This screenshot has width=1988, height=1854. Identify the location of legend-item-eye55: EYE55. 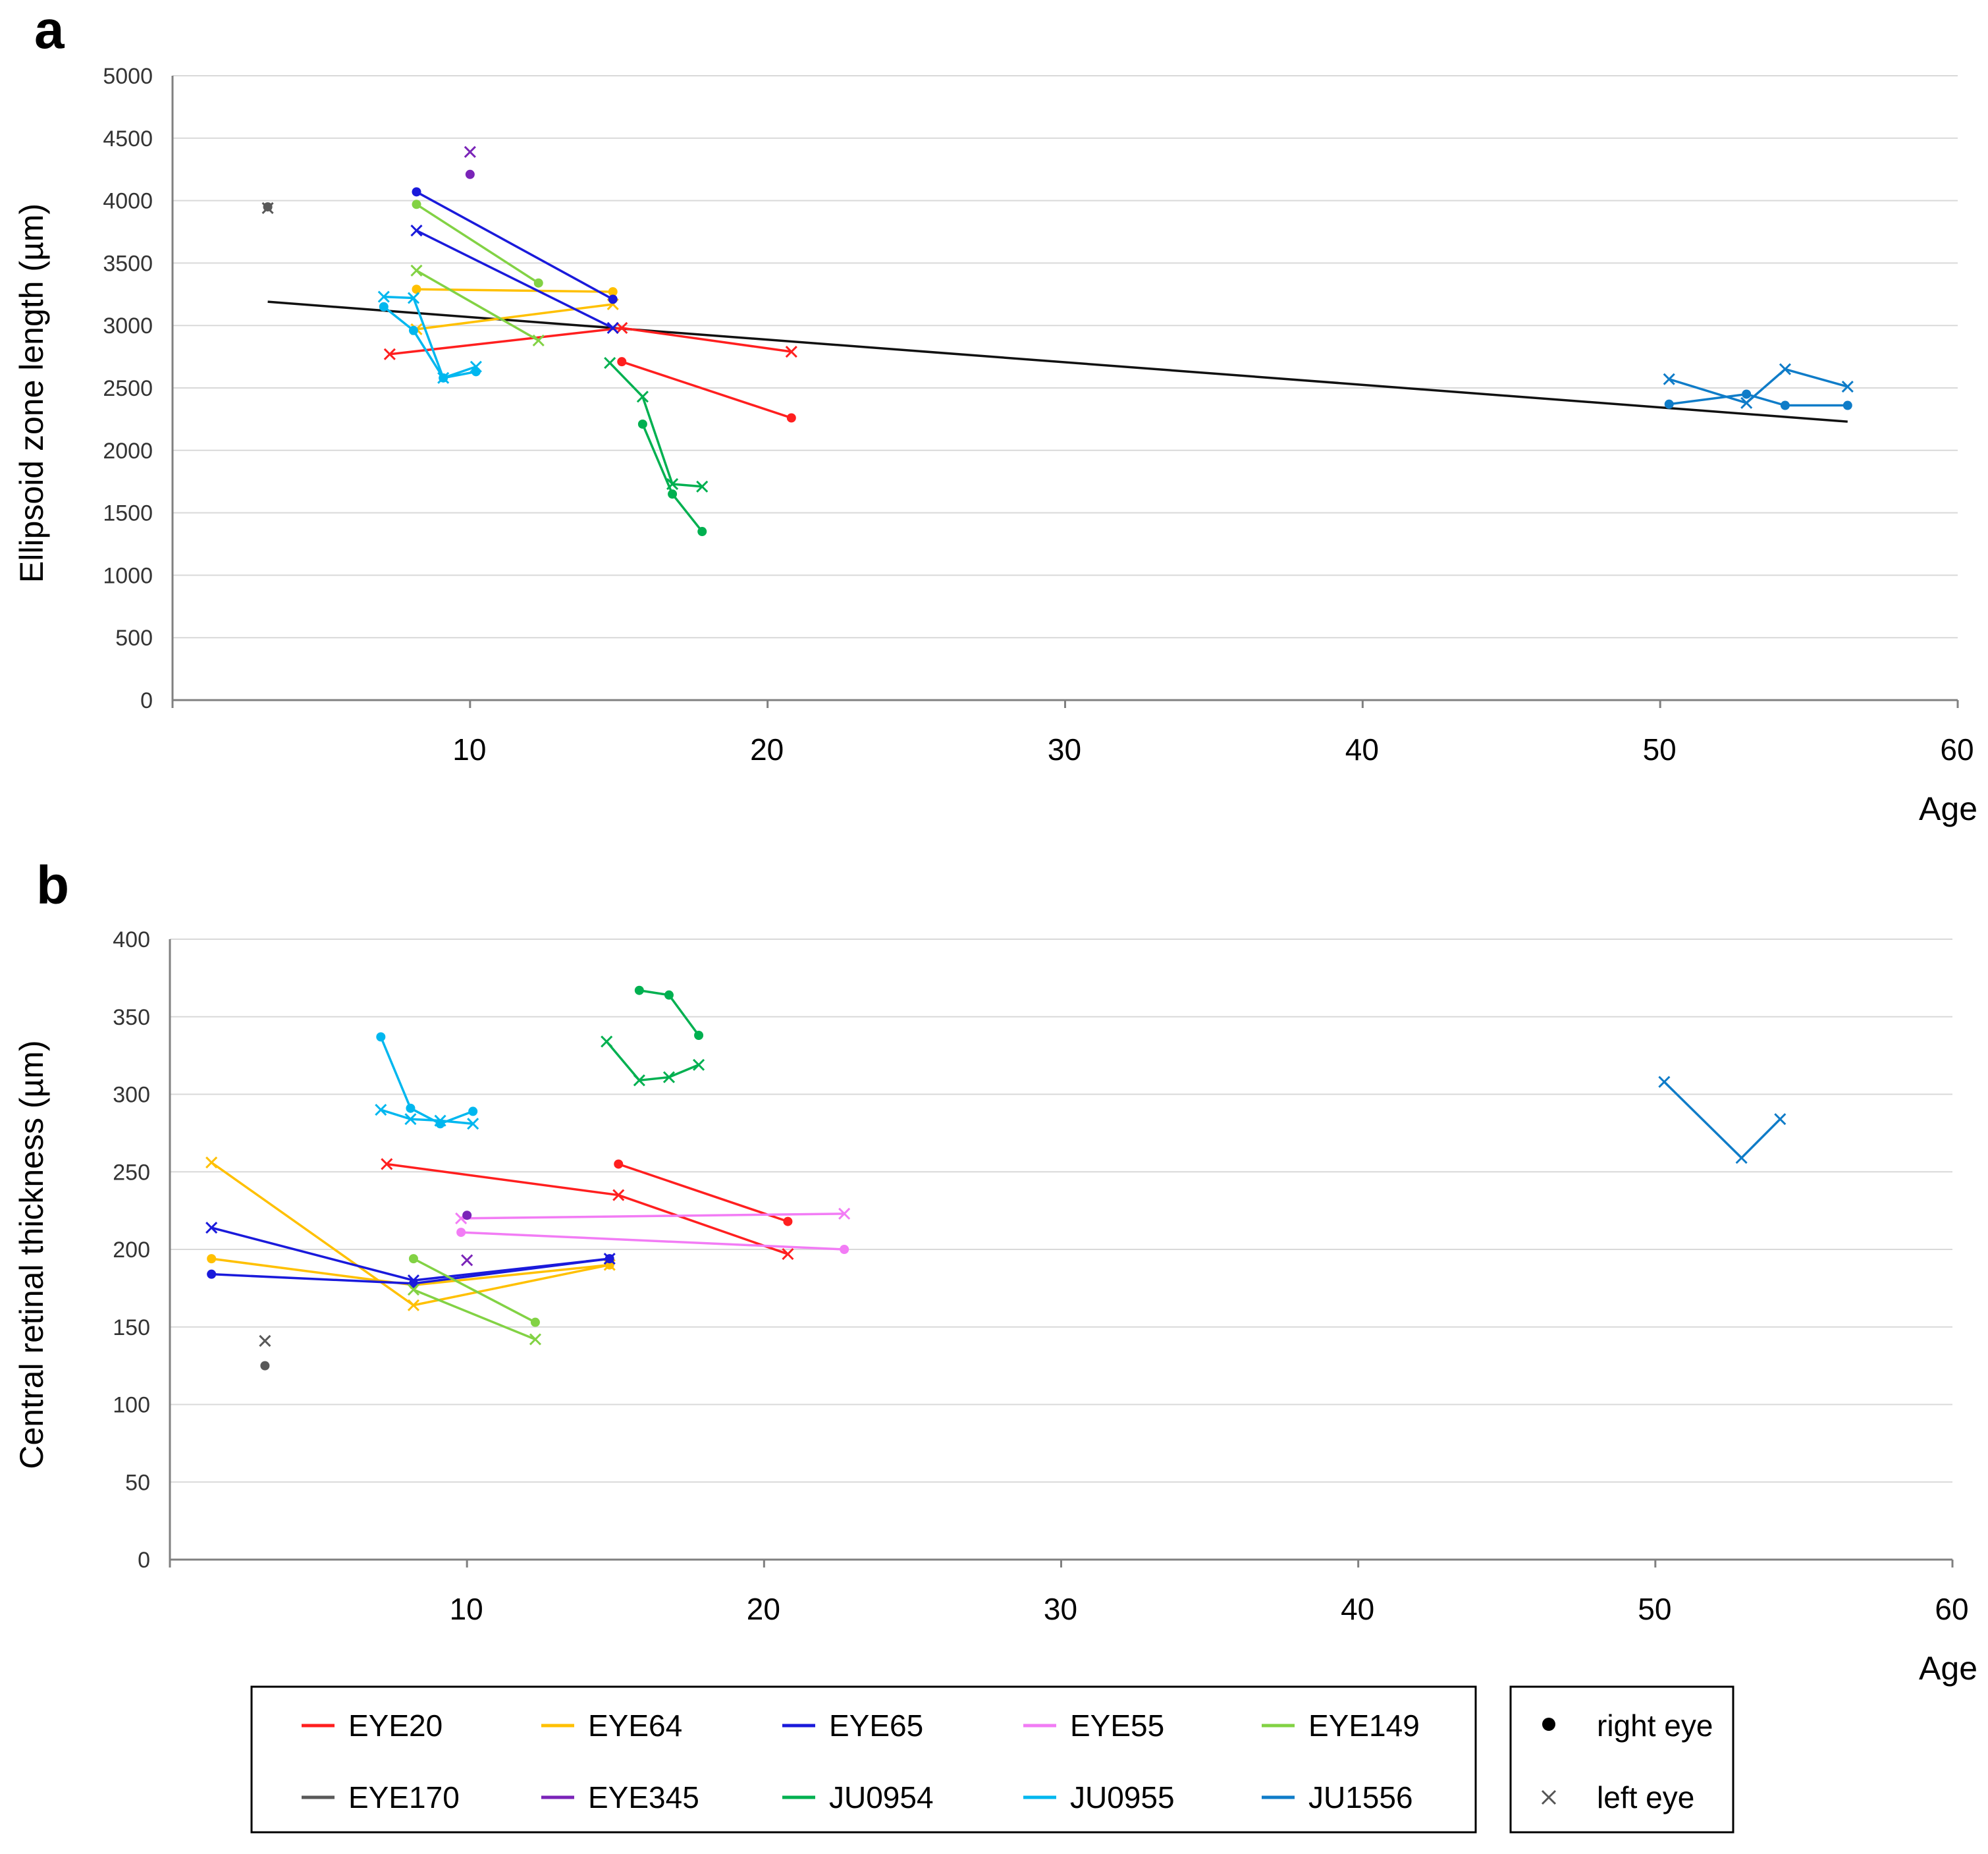
(1093, 1725).